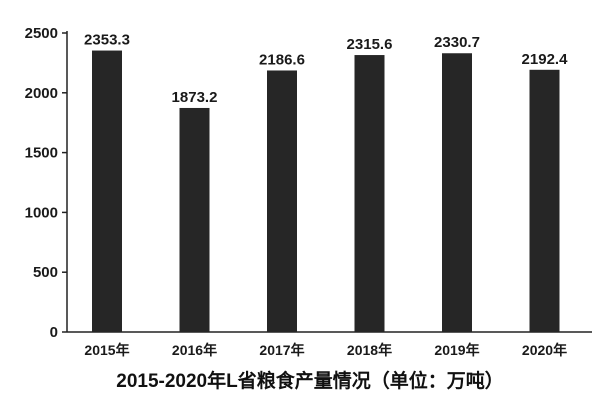  I want to click on data-label: 2353.3, so click(107, 40).